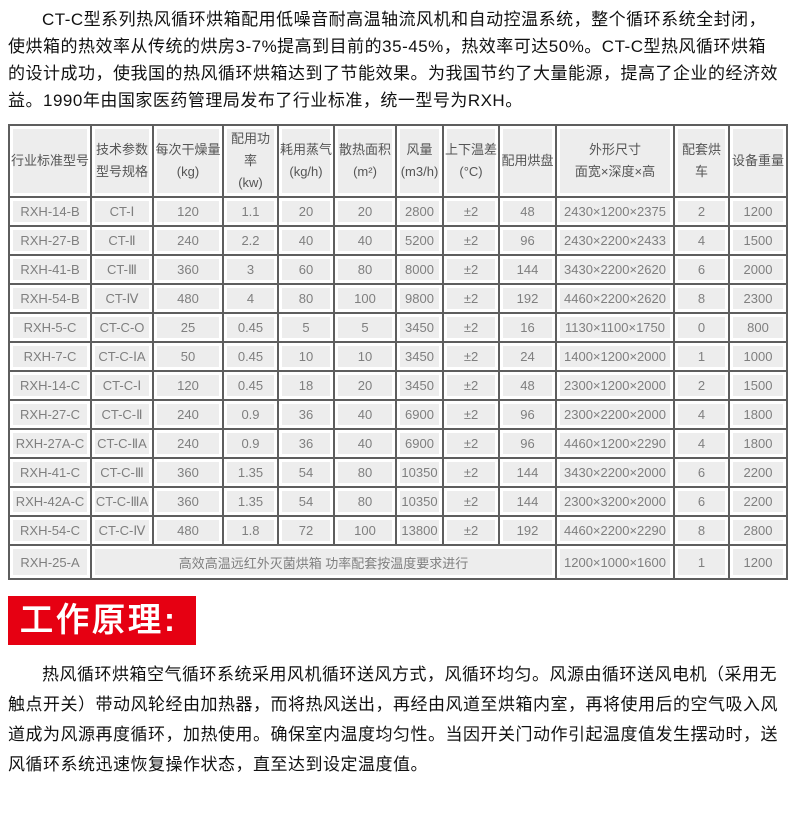 This screenshot has width=790, height=837. Describe the element at coordinates (615, 269) in the screenshot. I see `table-cell: 3430×2200×2620` at that location.